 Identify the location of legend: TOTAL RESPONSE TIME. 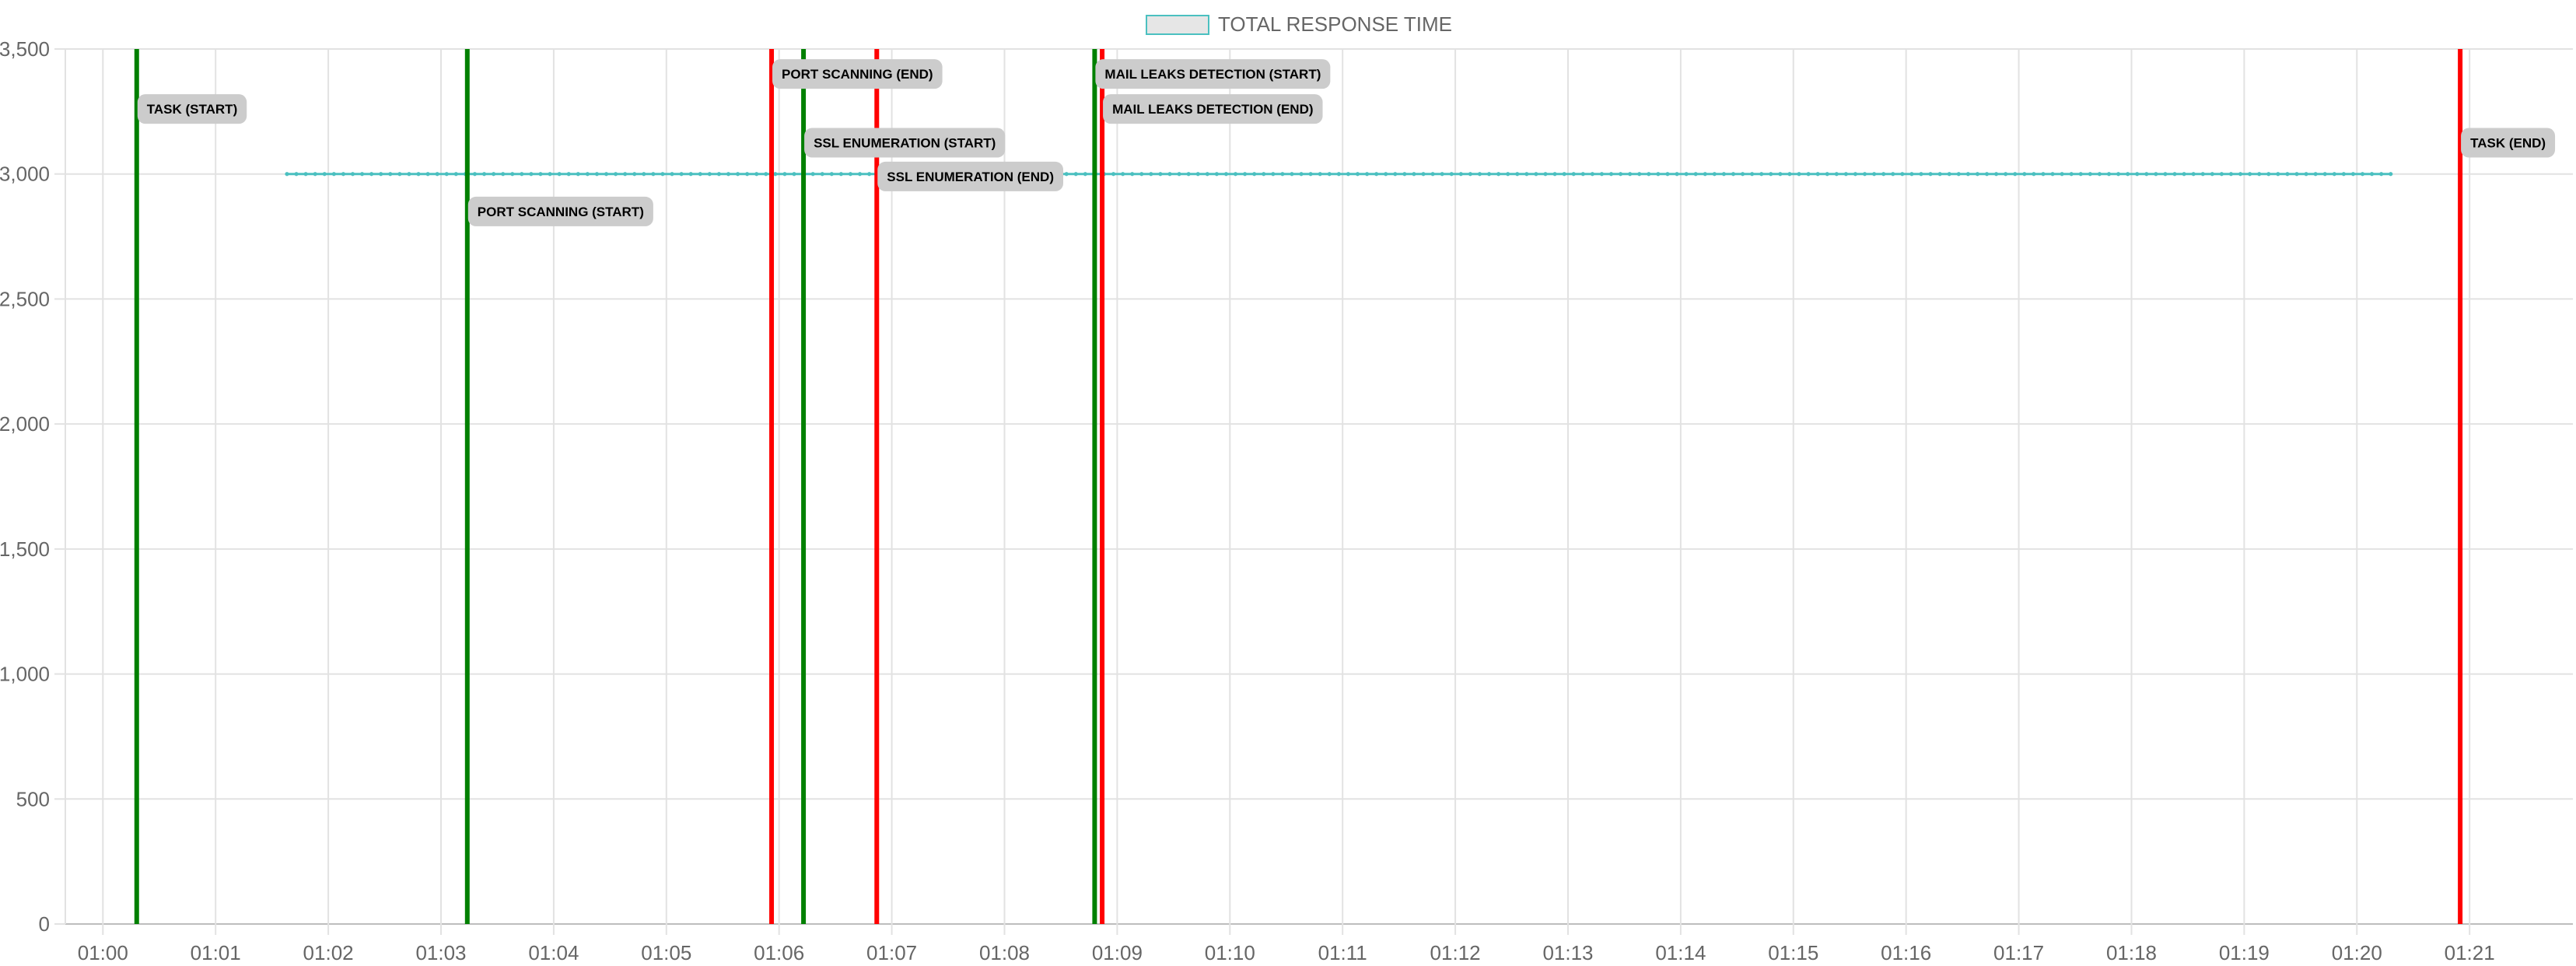
(1299, 24).